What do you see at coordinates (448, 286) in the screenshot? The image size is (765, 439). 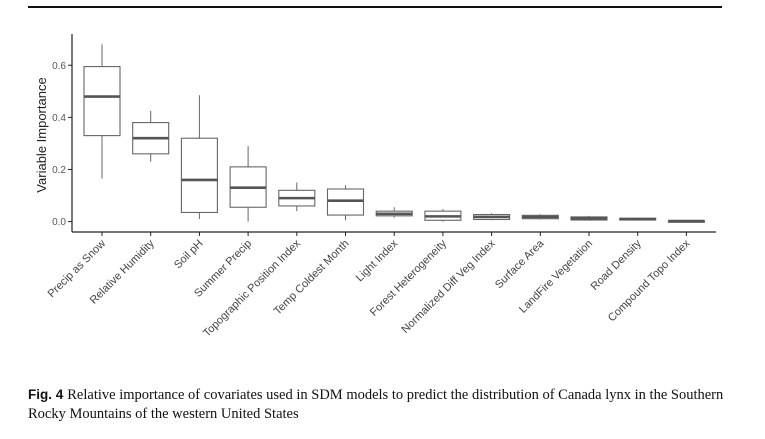 I see `x-tick-label: Normalized Diff Veg Index` at bounding box center [448, 286].